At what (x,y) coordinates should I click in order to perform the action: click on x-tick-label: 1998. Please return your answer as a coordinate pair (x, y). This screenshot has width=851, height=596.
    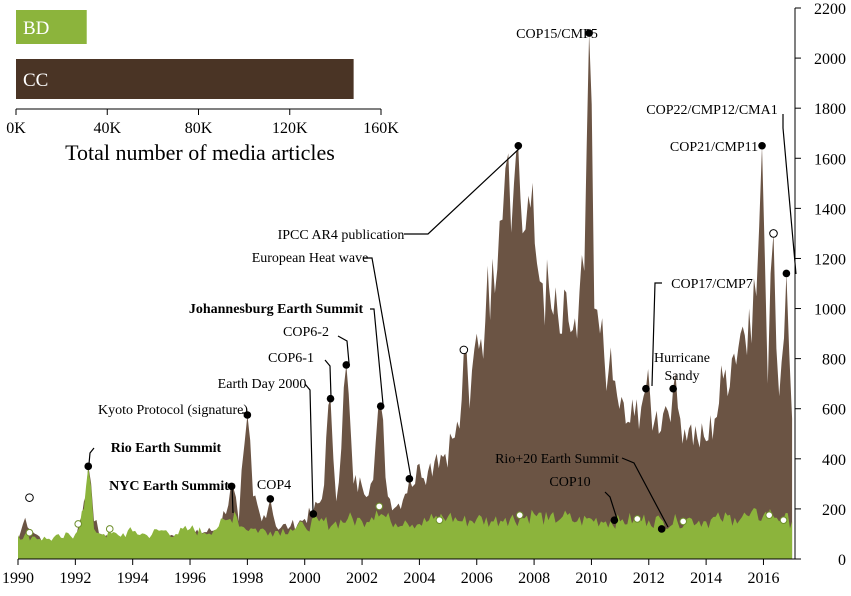
    Looking at the image, I should click on (247, 578).